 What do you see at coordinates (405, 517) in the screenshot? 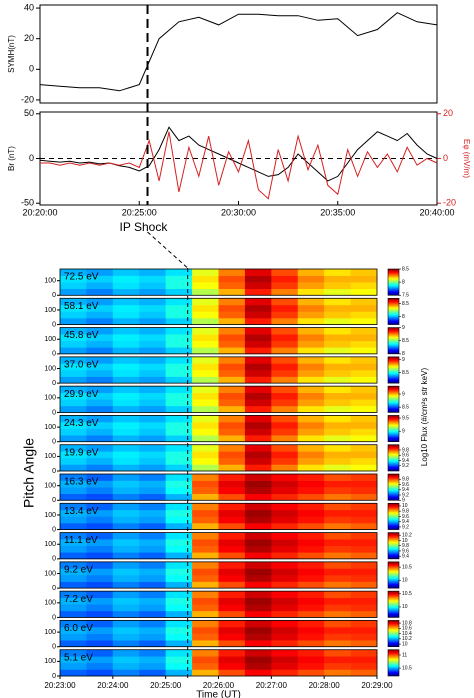
I see `colorbar-tick-label: 9.6` at bounding box center [405, 517].